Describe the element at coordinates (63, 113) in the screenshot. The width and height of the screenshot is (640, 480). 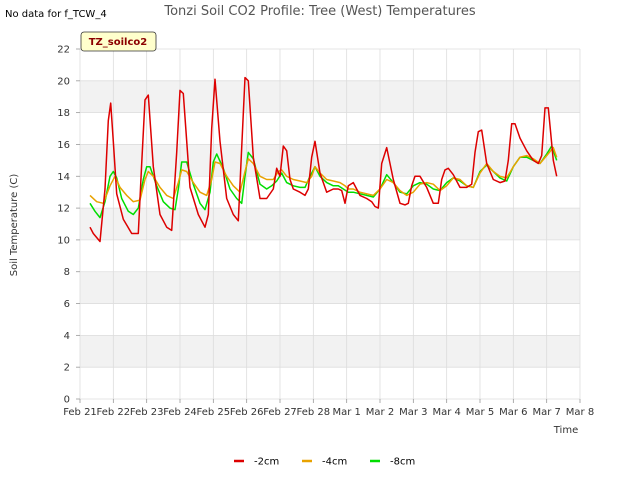
I see `y-tick-label: 18` at that location.